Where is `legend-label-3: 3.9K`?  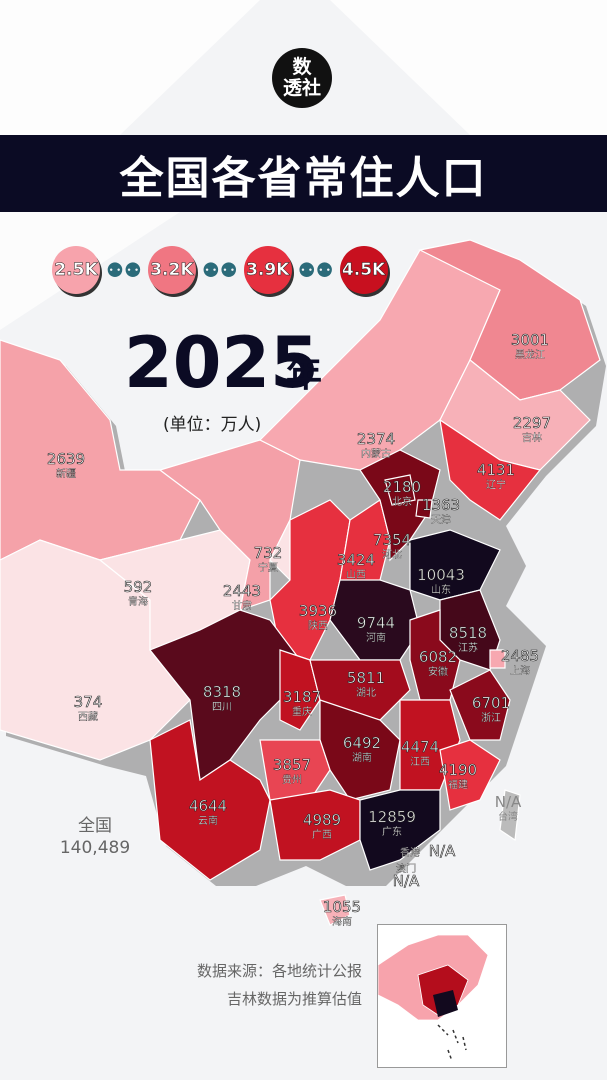 legend-label-3: 3.9K is located at coordinates (268, 270).